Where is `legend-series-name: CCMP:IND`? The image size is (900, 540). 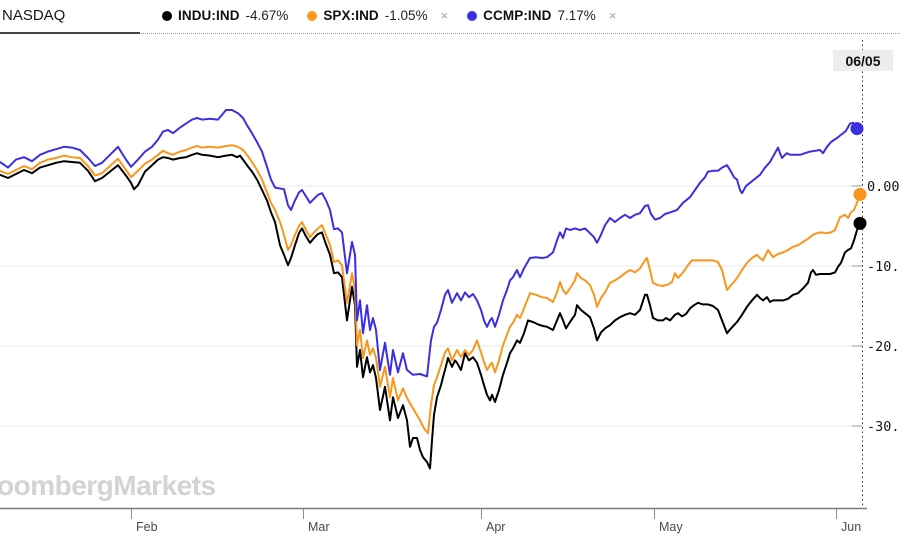 legend-series-name: CCMP:IND is located at coordinates (517, 15).